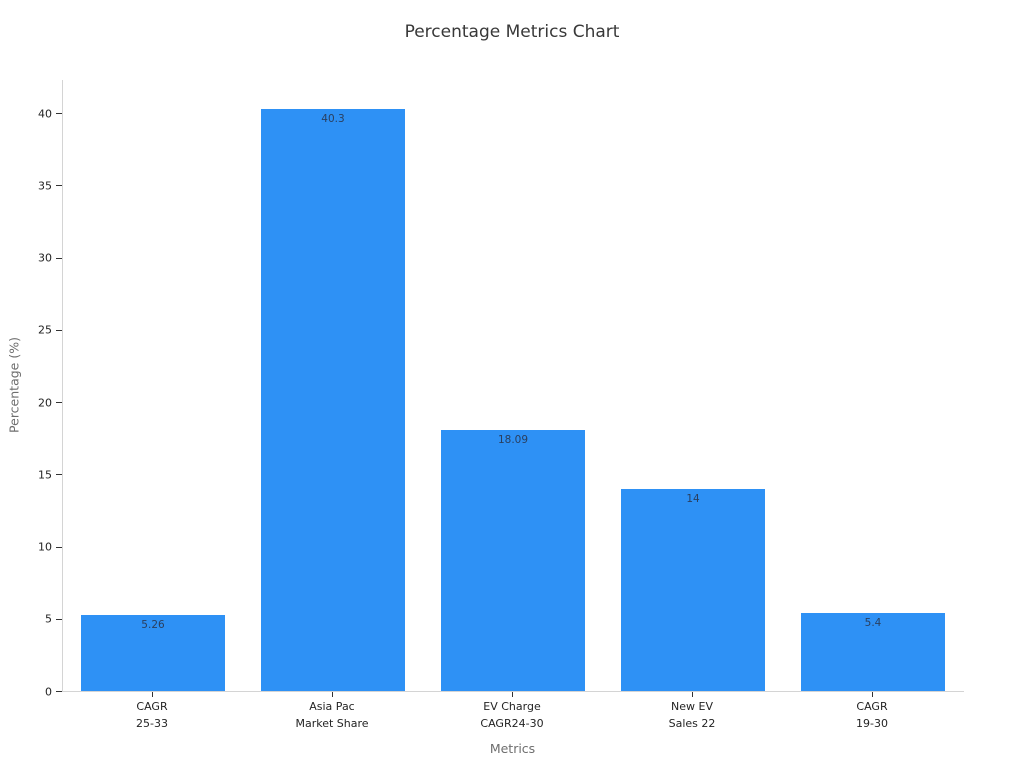 The height and width of the screenshot is (768, 1024). What do you see at coordinates (512, 748) in the screenshot?
I see `x-axis-title: Metrics` at bounding box center [512, 748].